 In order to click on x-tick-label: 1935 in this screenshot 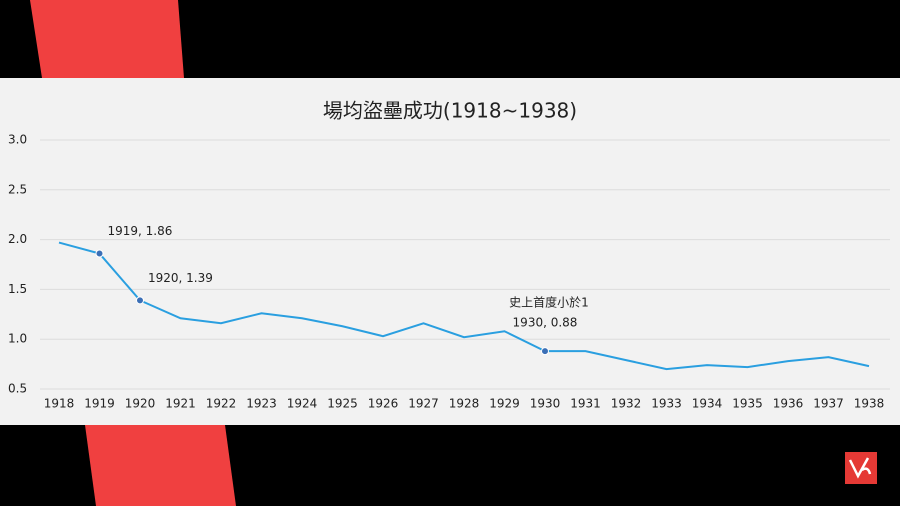, I will do `click(747, 404)`.